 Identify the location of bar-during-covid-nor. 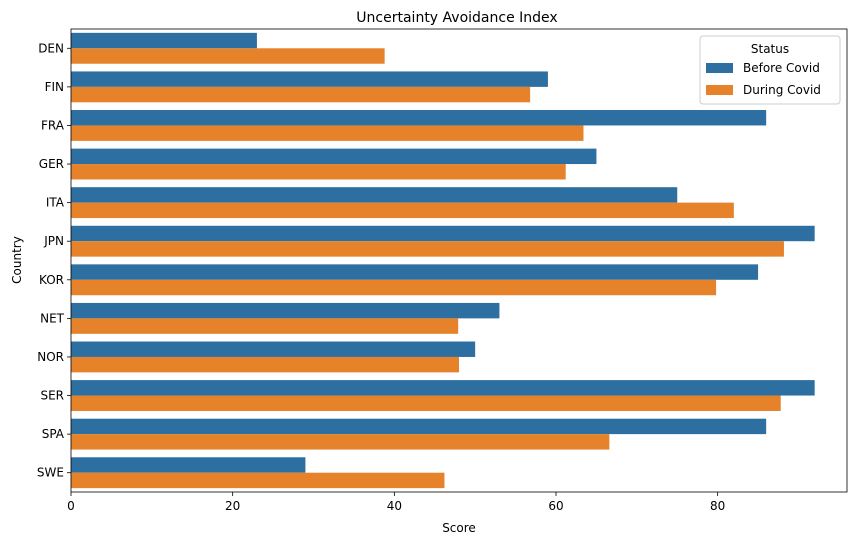
(265, 364).